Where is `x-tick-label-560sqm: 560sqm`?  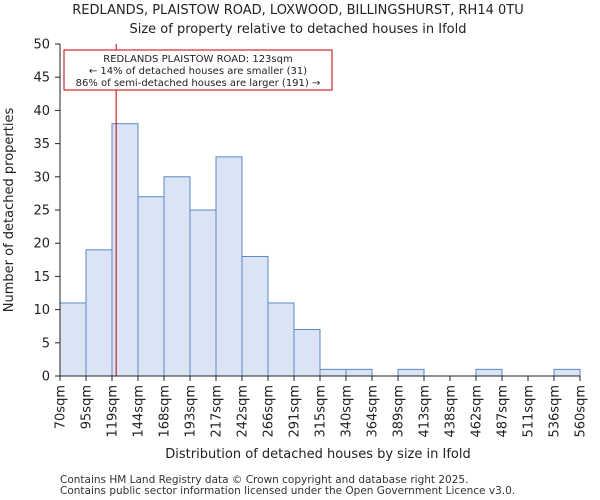
x-tick-label-560sqm: 560sqm is located at coordinates (581, 411).